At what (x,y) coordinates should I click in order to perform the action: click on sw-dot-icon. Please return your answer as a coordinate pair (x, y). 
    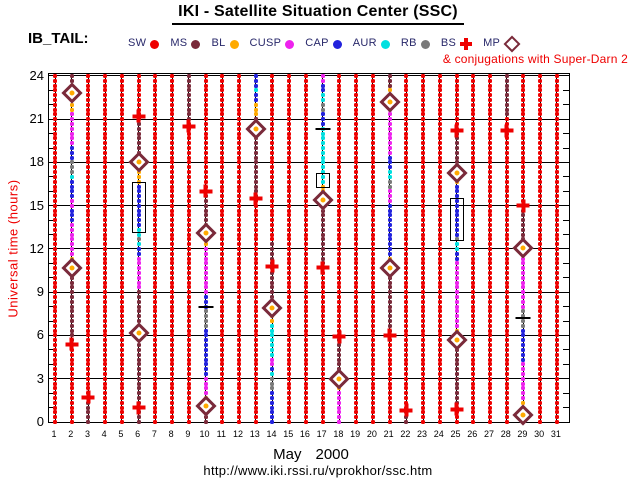
    Looking at the image, I should click on (155, 44).